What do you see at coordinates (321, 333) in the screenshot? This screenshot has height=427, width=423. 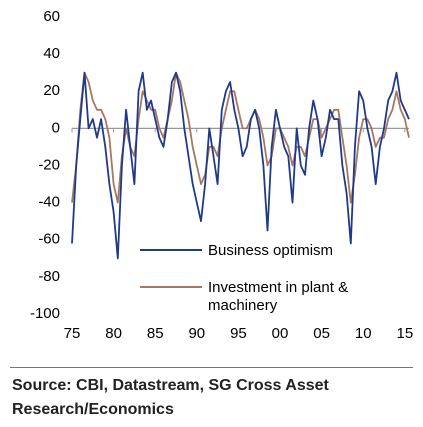 I see `x-tick-label: 05` at bounding box center [321, 333].